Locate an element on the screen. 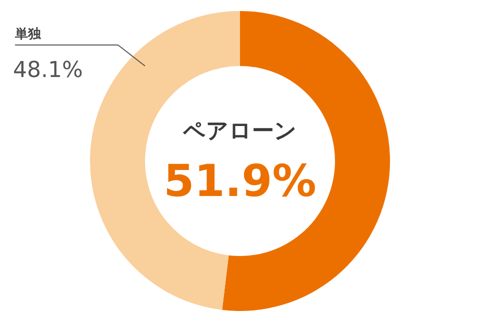 The width and height of the screenshot is (480, 322). data-label: 48.1% is located at coordinates (48, 70).